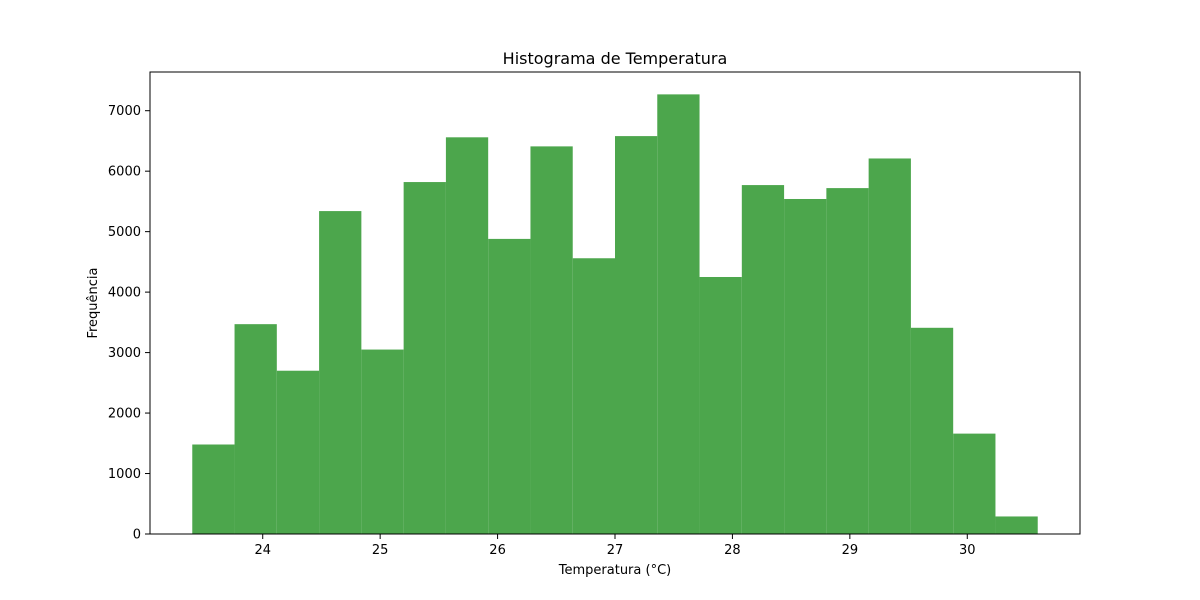 This screenshot has height=600, width=1200. What do you see at coordinates (124, 474) in the screenshot?
I see `y-tick-label: 1000` at bounding box center [124, 474].